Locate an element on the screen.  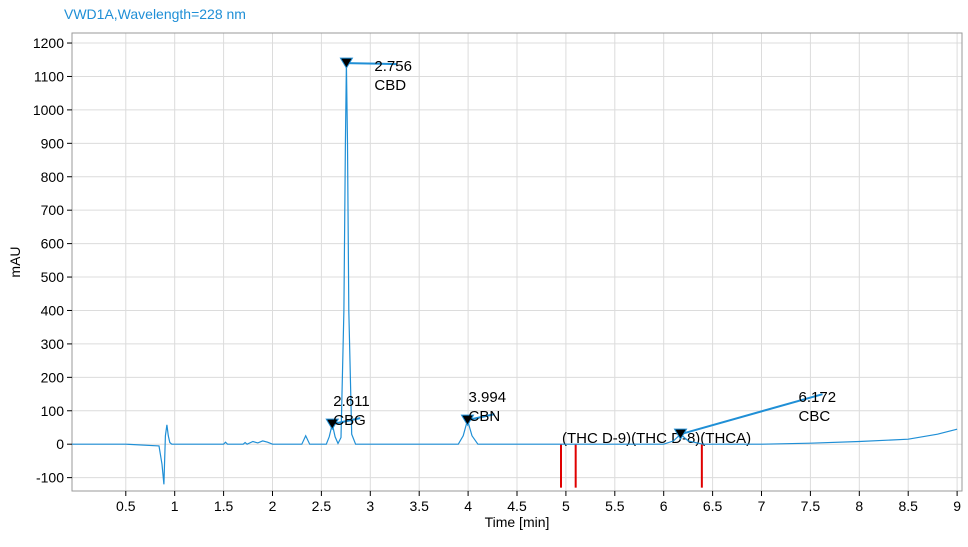
x-tick-label: 3 is located at coordinates (370, 506).